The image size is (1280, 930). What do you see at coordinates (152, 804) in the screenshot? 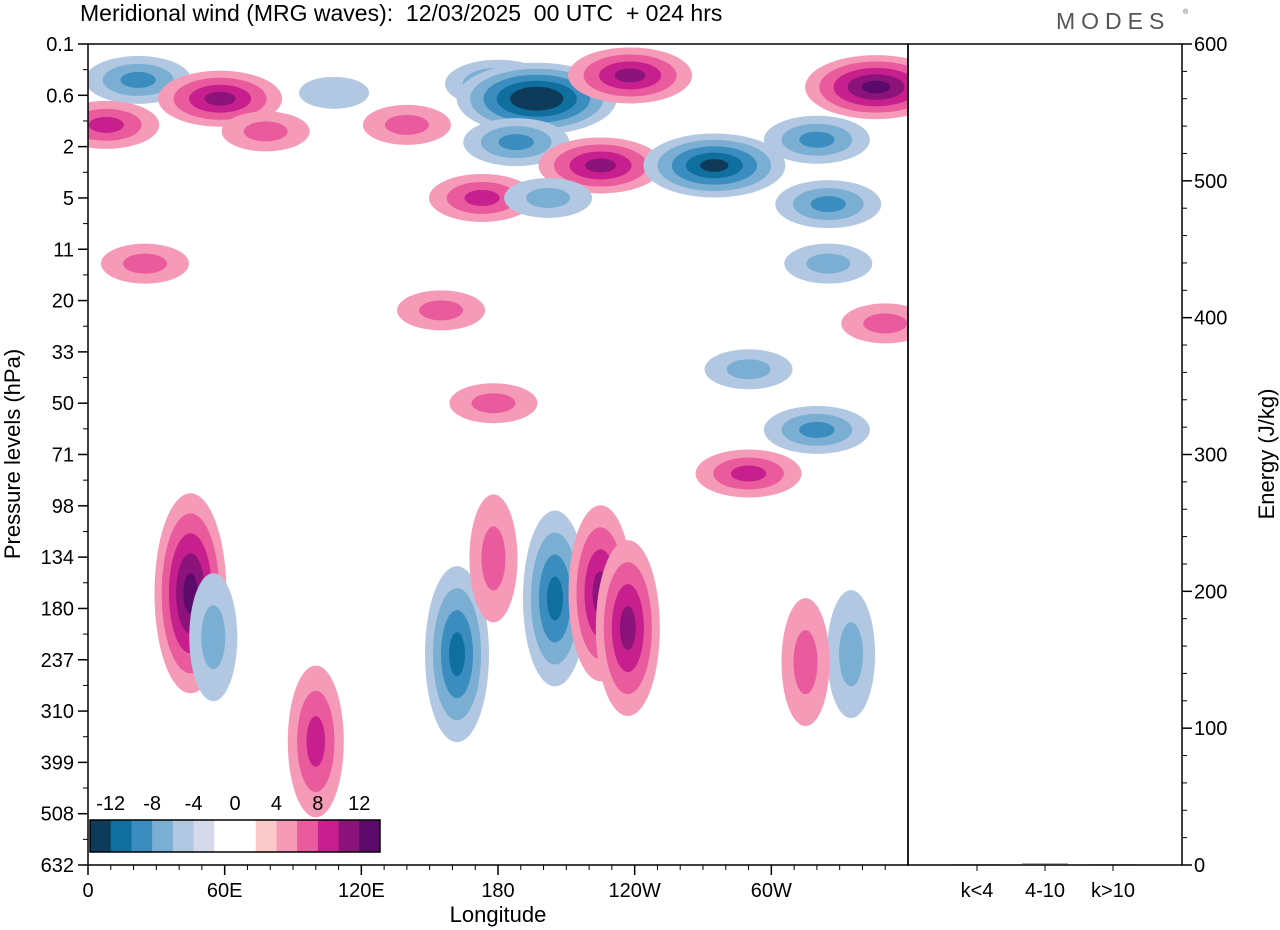
I see `colorbar-label: -8` at bounding box center [152, 804].